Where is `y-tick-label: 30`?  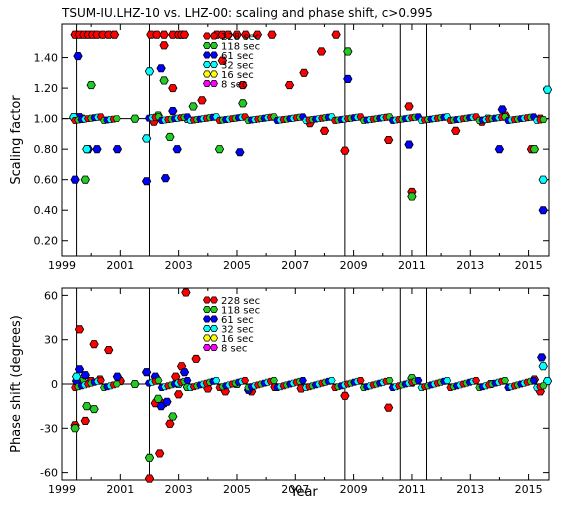 y-tick-label: 30 is located at coordinates (51, 340).